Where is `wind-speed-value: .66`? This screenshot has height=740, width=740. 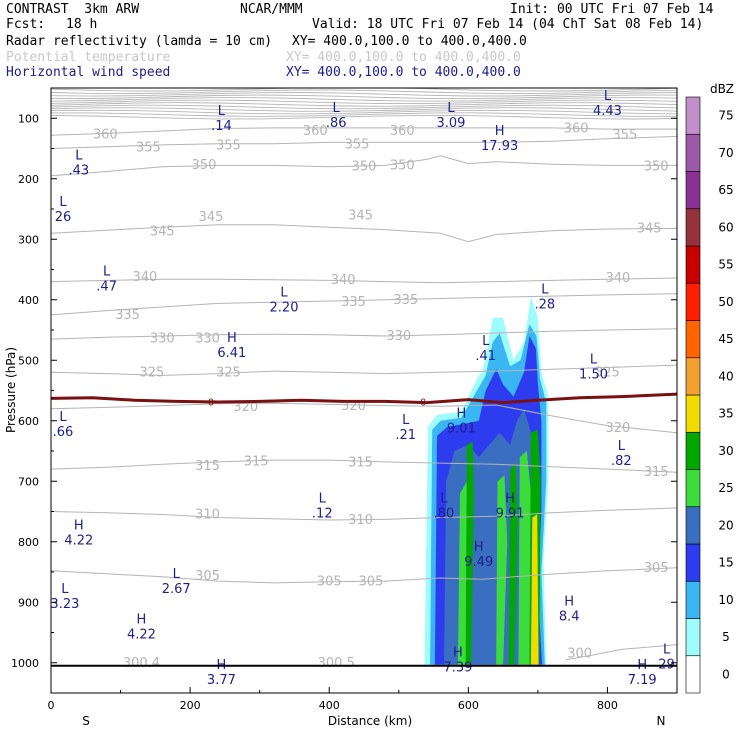
wind-speed-value: .66 is located at coordinates (63, 432).